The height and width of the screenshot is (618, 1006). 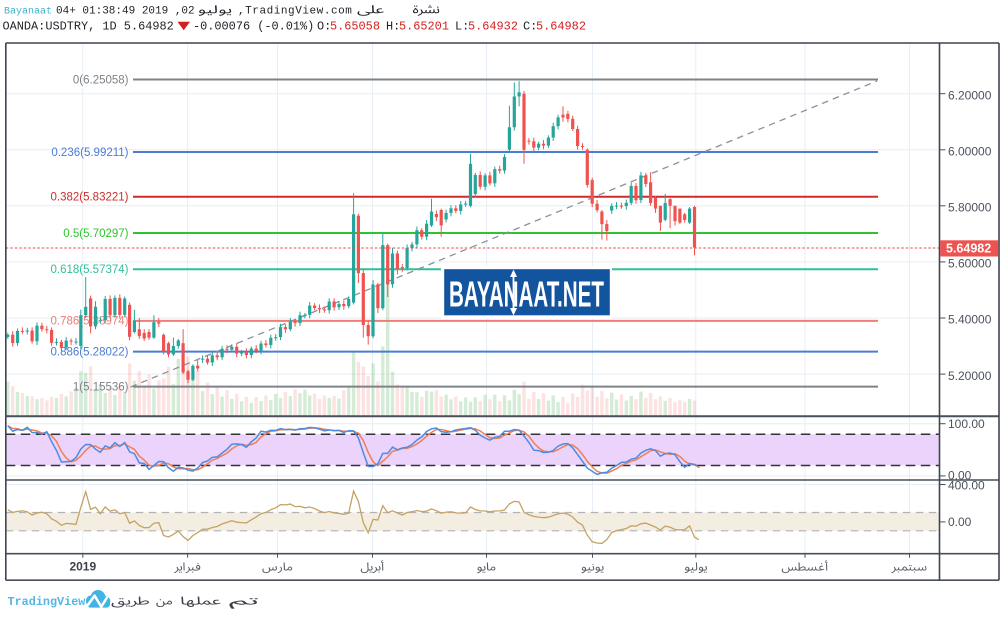 I want to click on svg-text: 04+ 01:38:49 2019 ,02, so click(x=125, y=12).